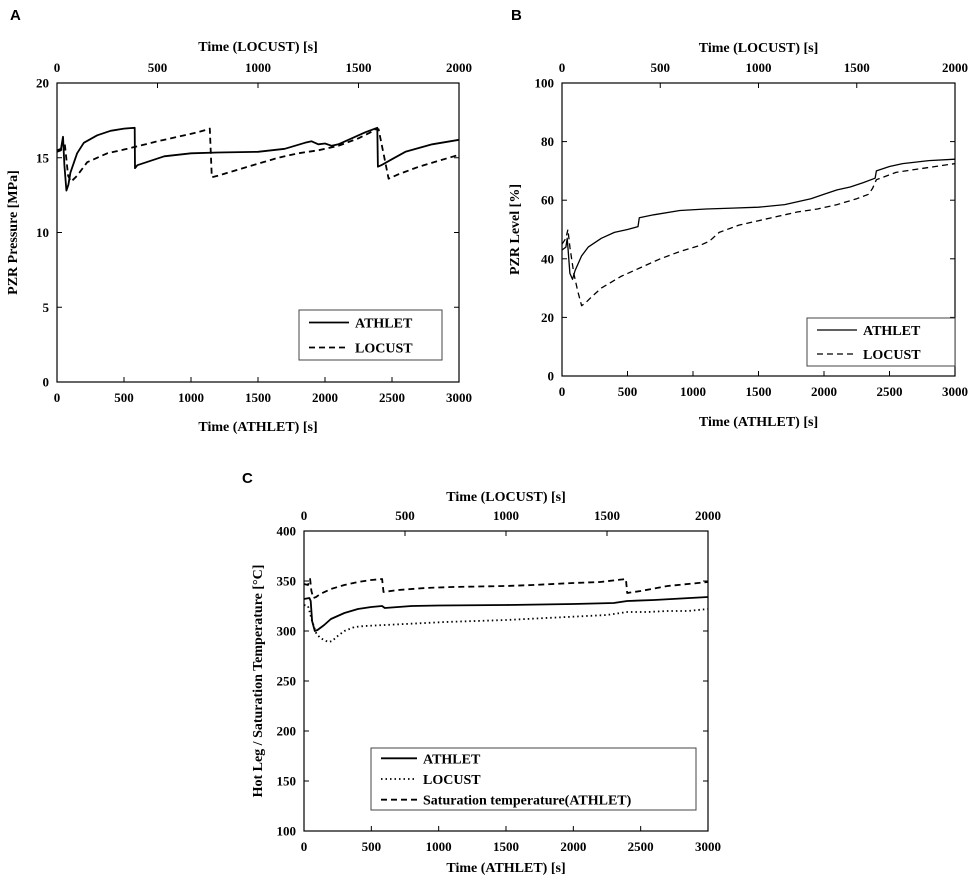 The image size is (976, 880). I want to click on panel-letter: C, so click(247, 478).